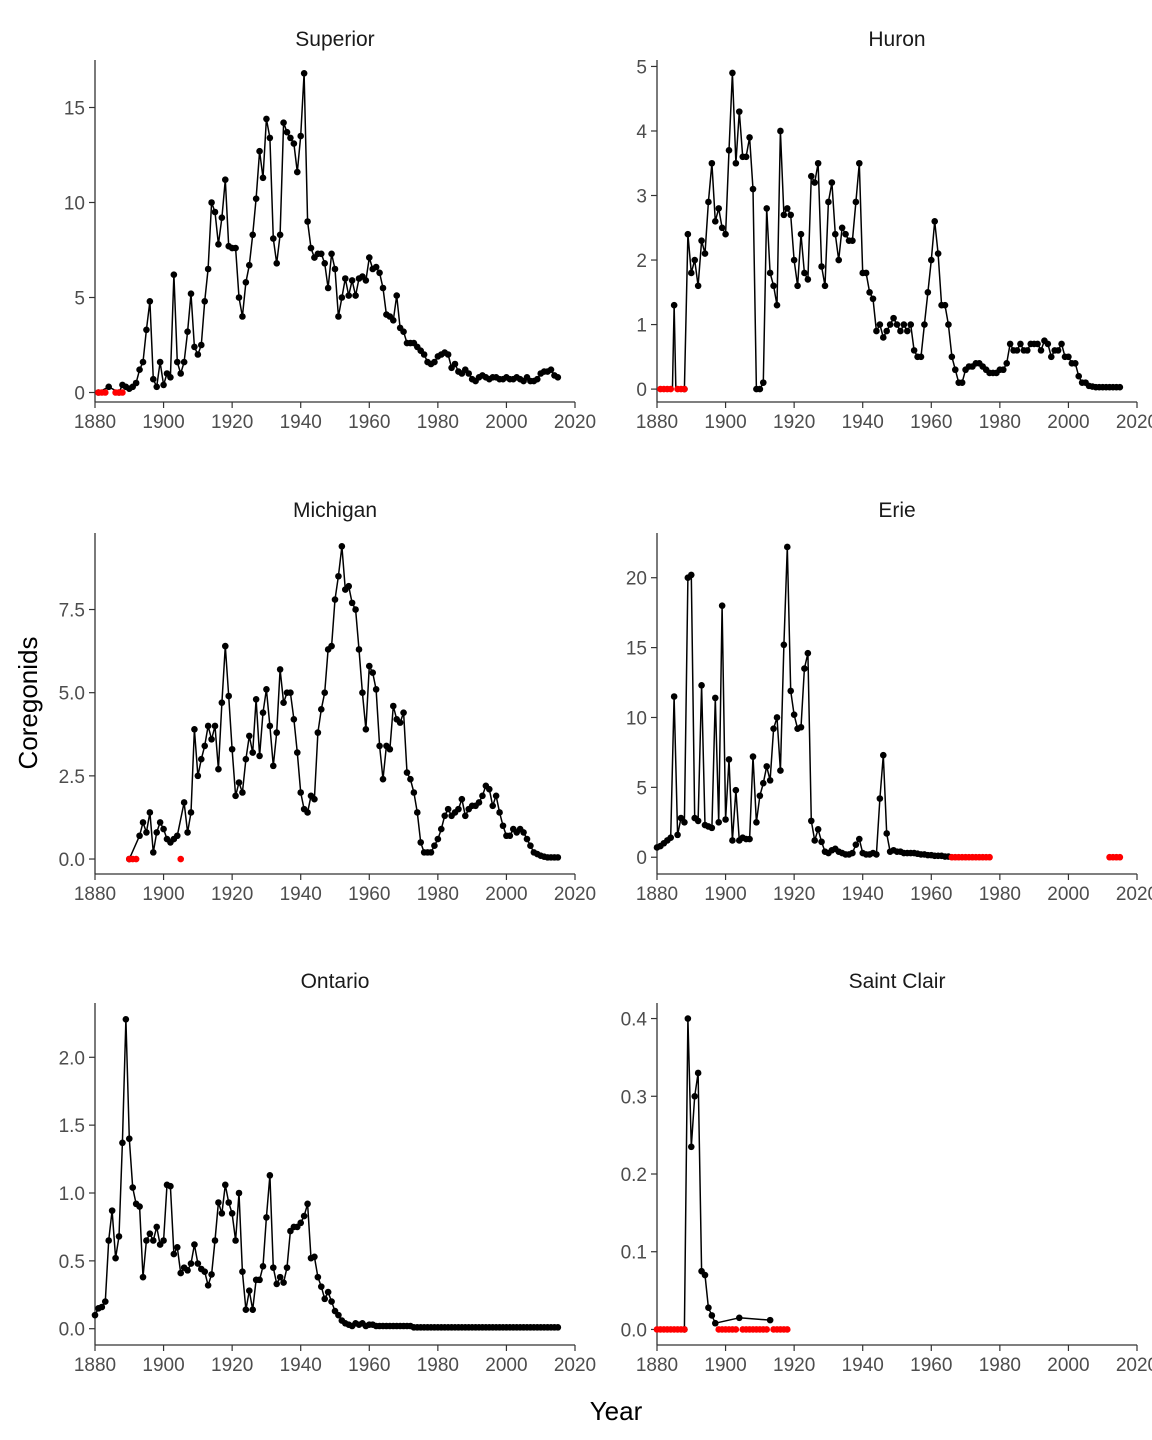 The height and width of the screenshot is (1440, 1152). What do you see at coordinates (72, 694) in the screenshot?
I see `y-tick-label: 5.0` at bounding box center [72, 694].